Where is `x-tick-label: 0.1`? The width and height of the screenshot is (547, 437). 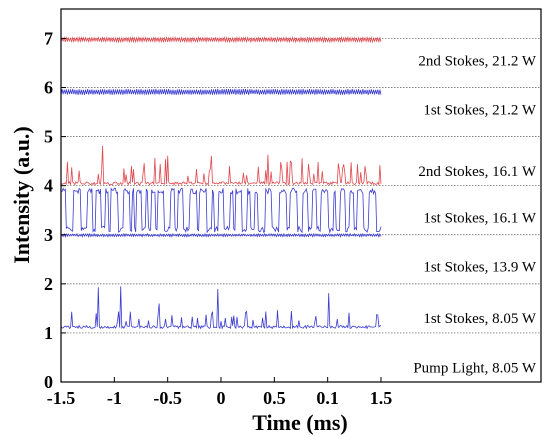
x-tick-label: 0.1 is located at coordinates (327, 398).